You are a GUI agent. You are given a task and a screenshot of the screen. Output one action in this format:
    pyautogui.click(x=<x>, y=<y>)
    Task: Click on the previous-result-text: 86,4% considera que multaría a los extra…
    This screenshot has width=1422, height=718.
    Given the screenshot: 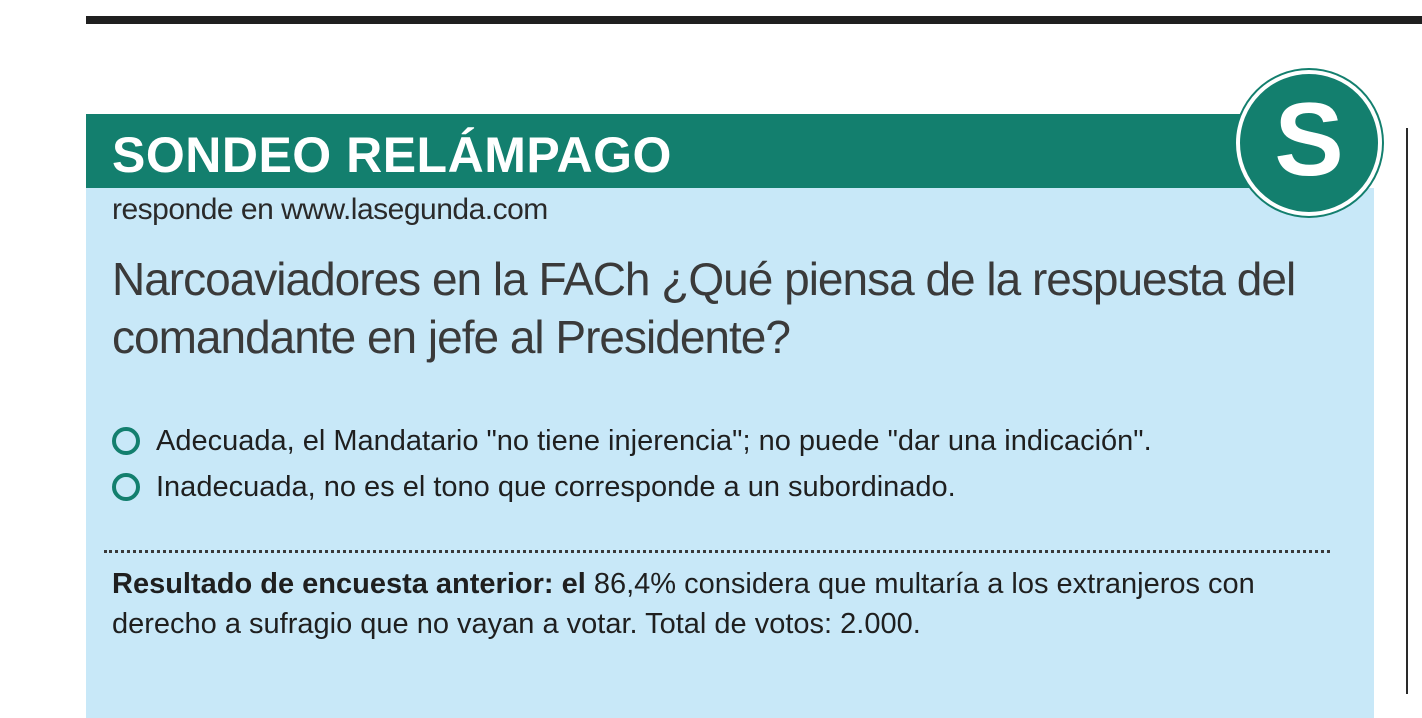 What is the action you would take?
    pyautogui.click(x=683, y=604)
    